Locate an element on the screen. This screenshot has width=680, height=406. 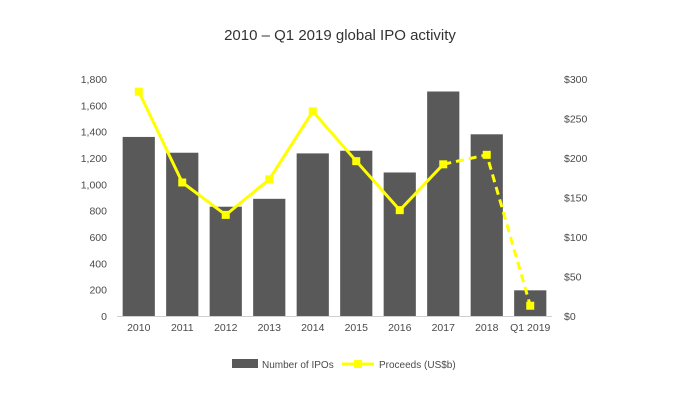
left-axis-tick-label: 1,000 is located at coordinates (94, 185).